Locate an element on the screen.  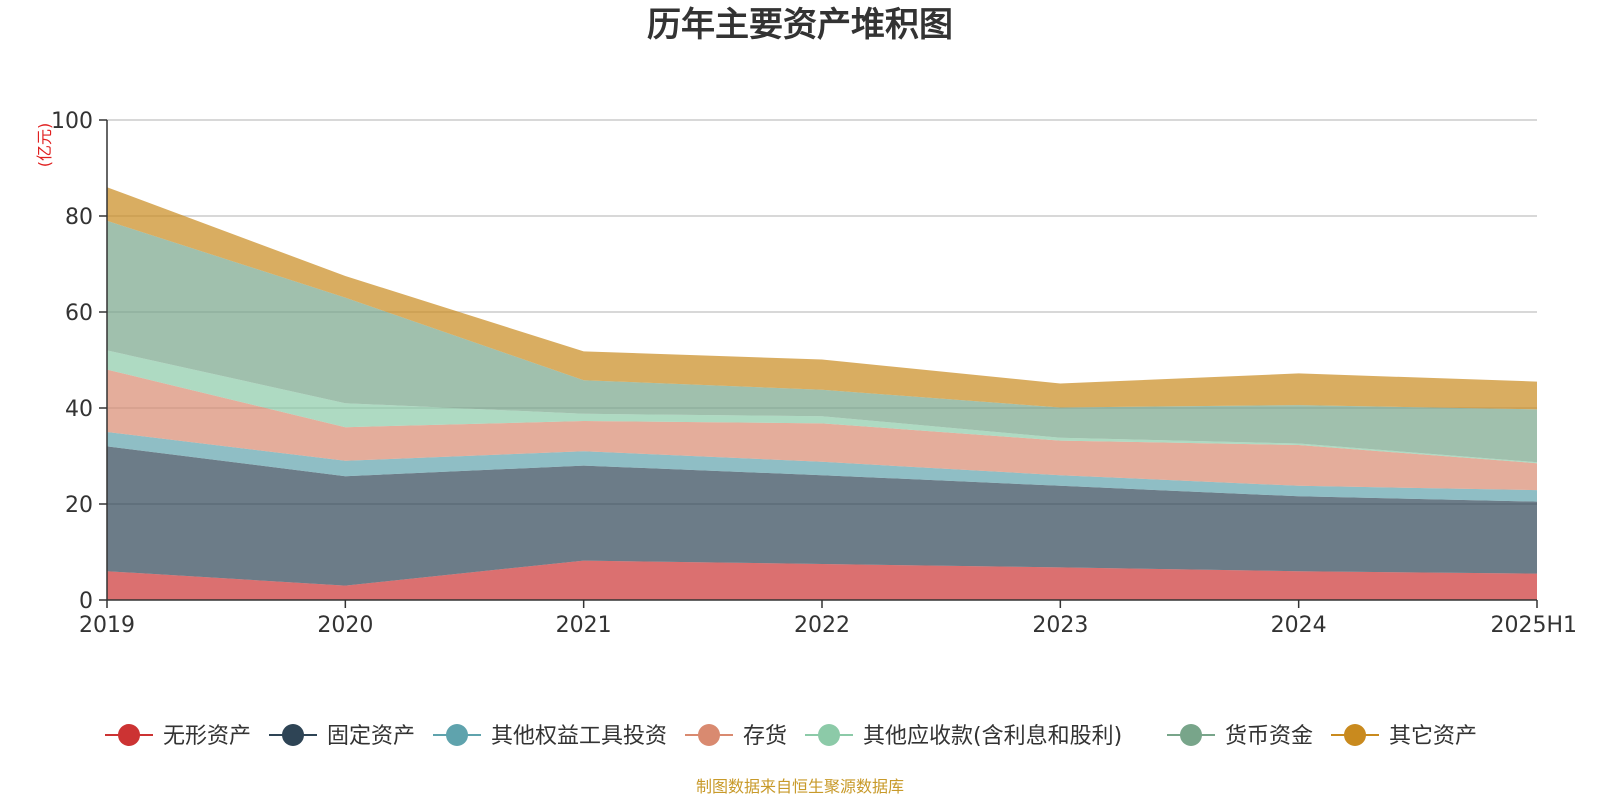
legend: 无形资产 固定资产 其他权益工具投资 存货 其他应收款(含利息和股利) 货币资金 其它资产 is located at coordinates (791, 736).